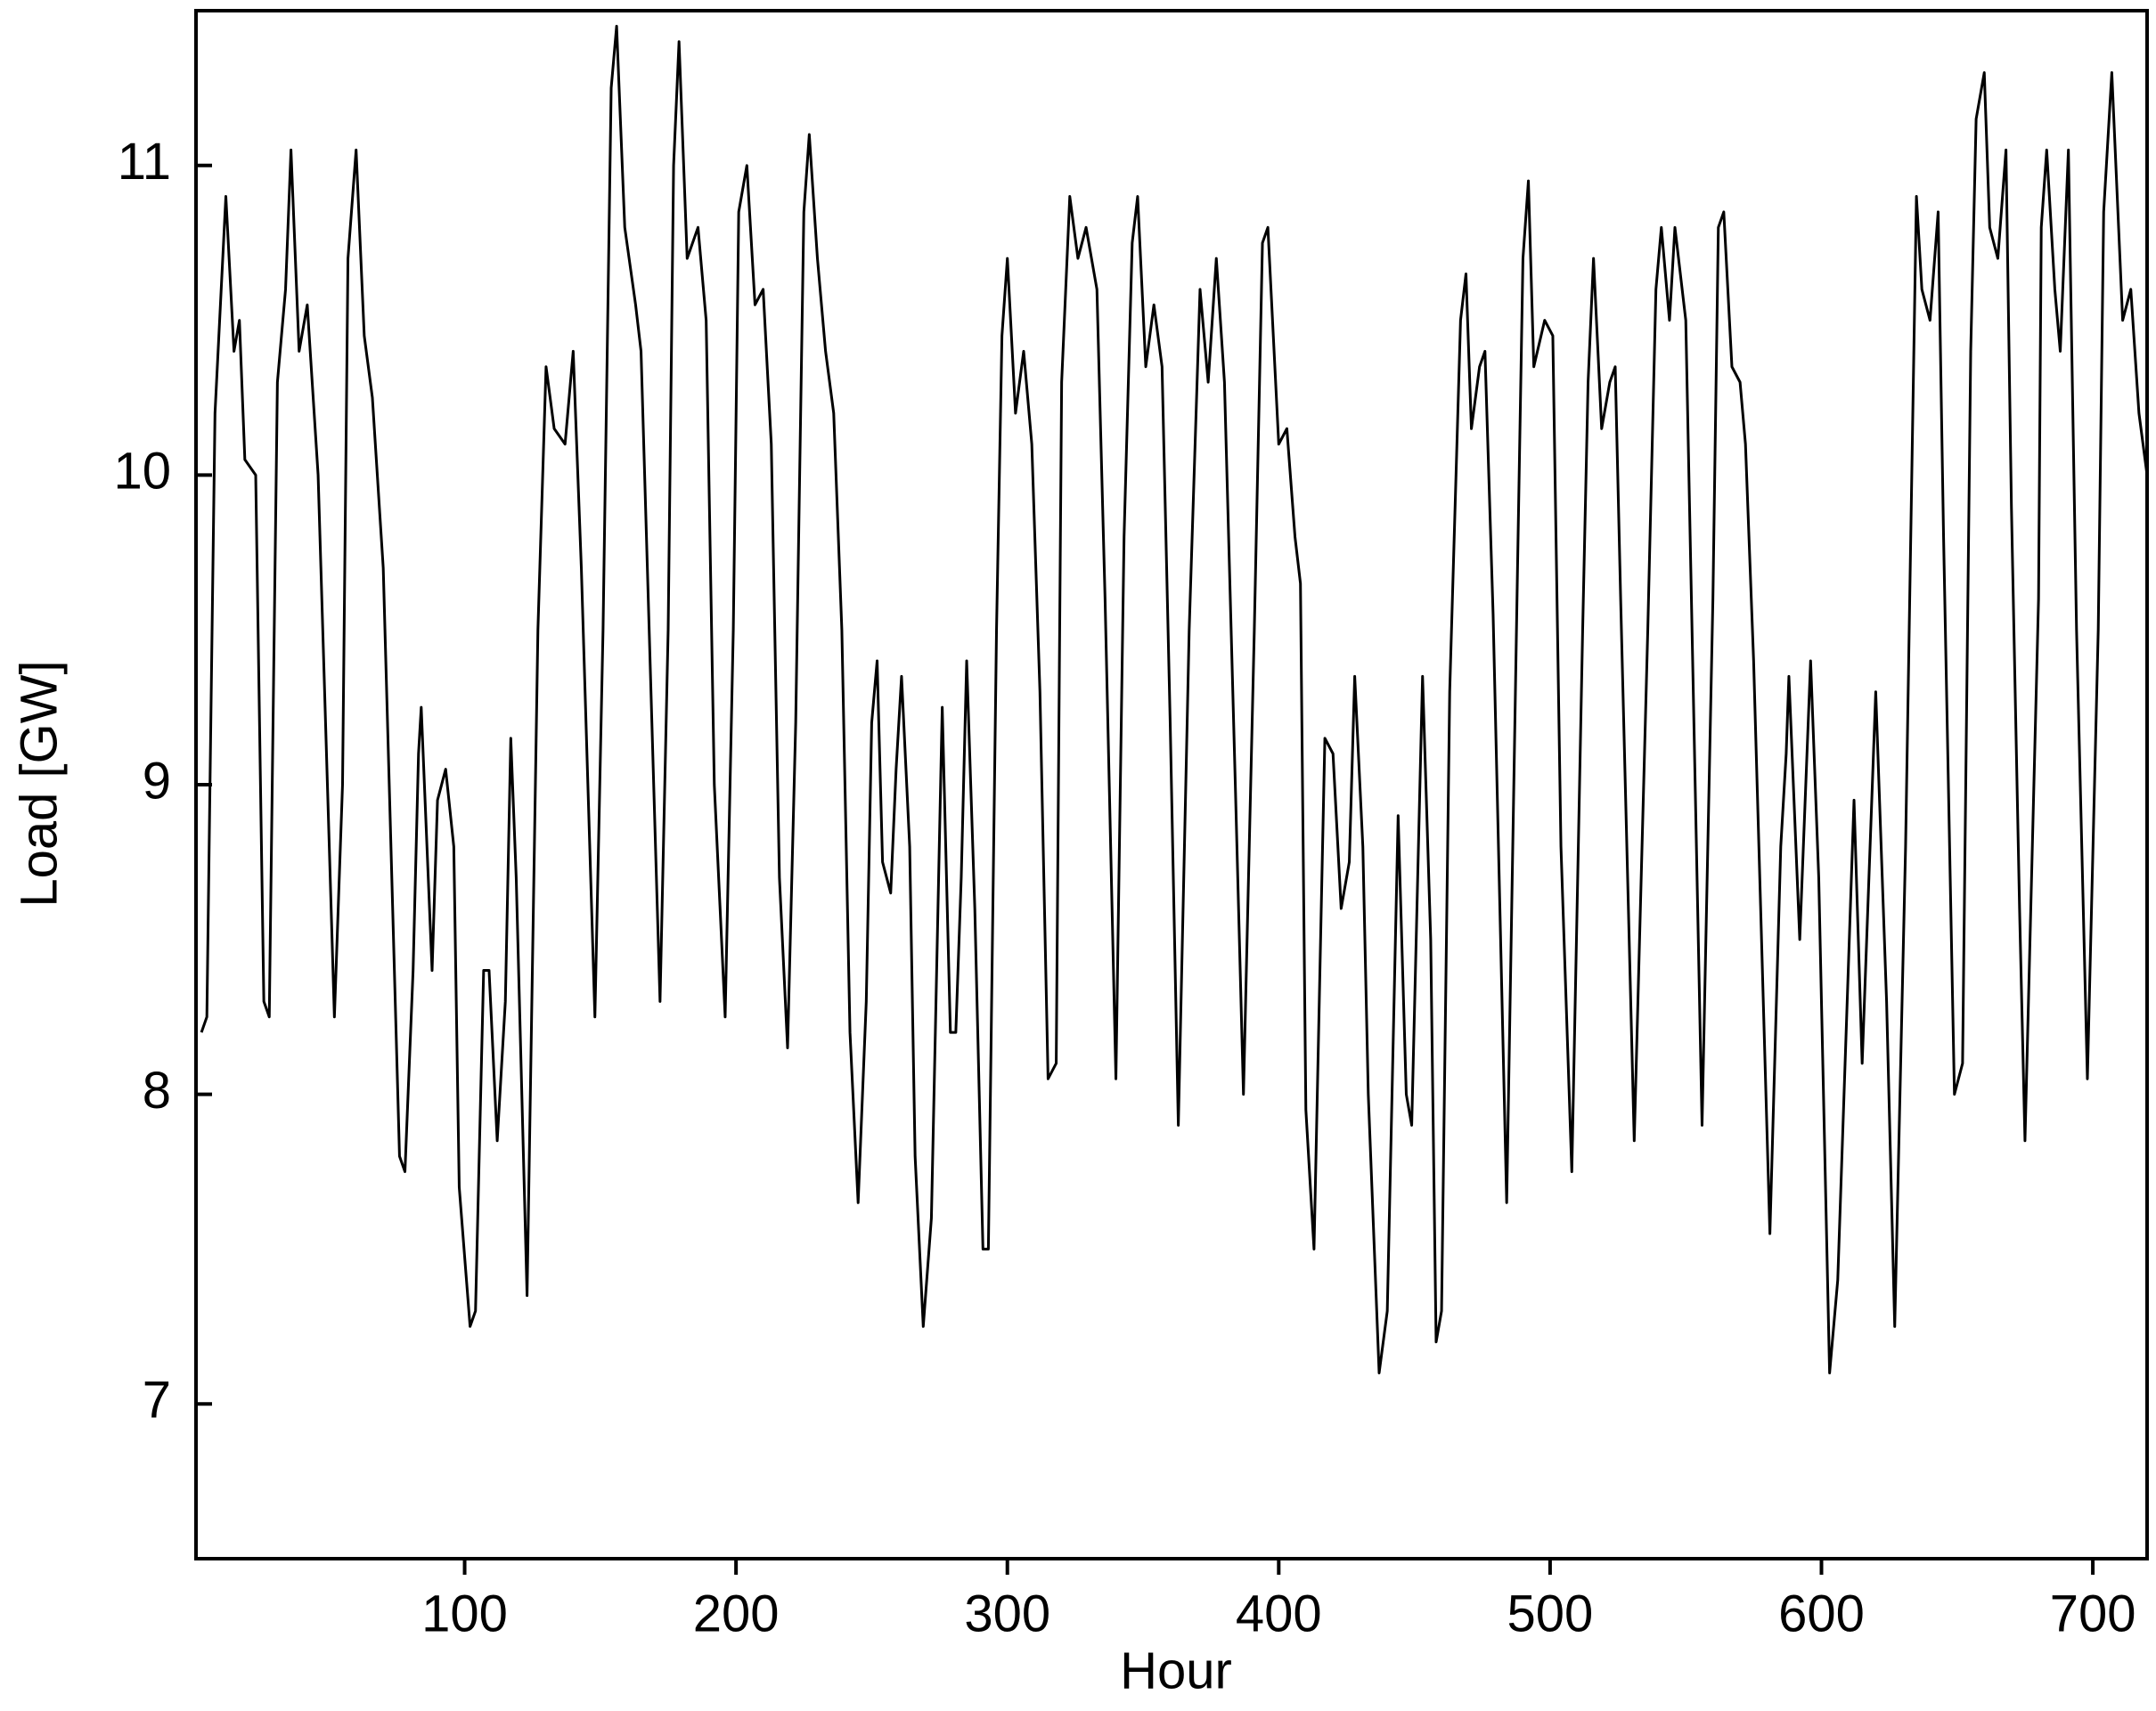 Image resolution: width=2156 pixels, height=1711 pixels. Describe the element at coordinates (2093, 1613) in the screenshot. I see `x-tick-label: 700` at that location.